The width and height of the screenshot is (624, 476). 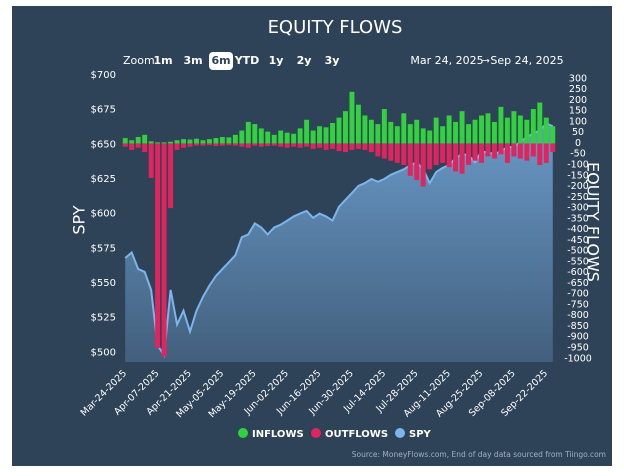 I want to click on y2-tick-label: -450, so click(x=578, y=240).